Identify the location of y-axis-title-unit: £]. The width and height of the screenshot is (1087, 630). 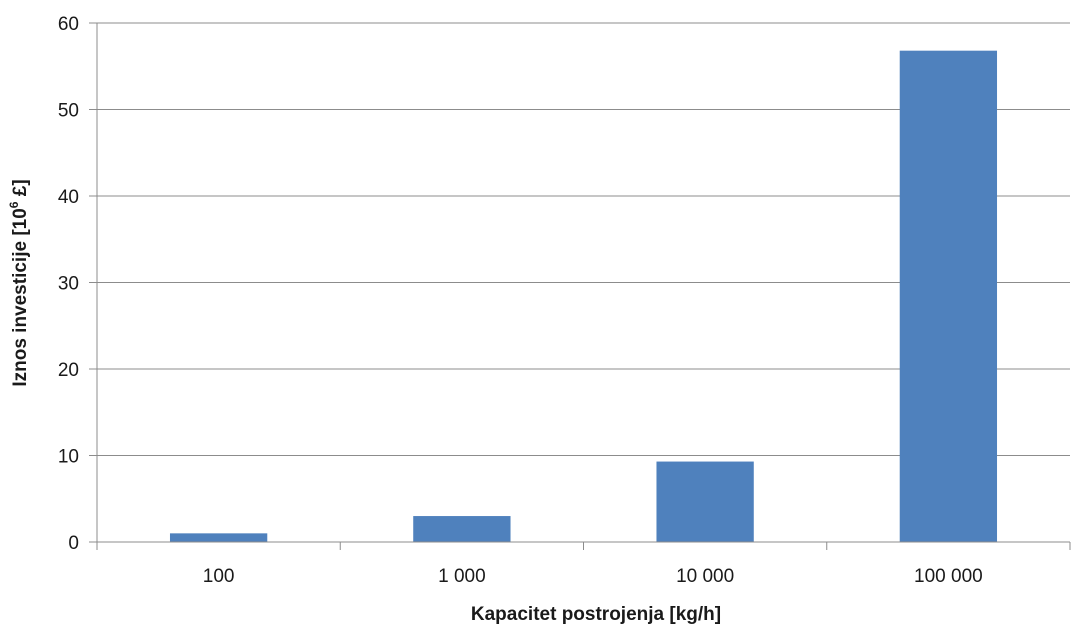
(20, 190).